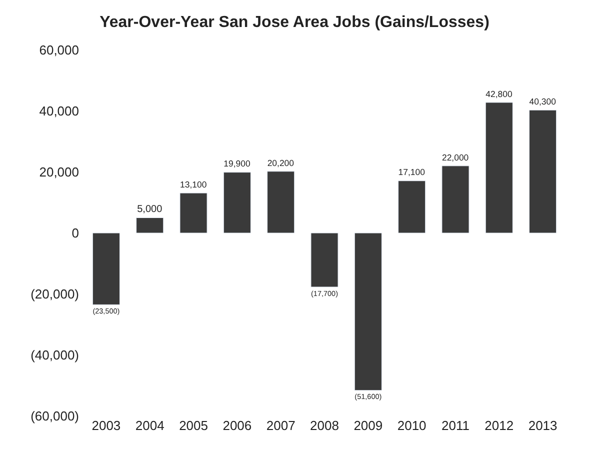  Describe the element at coordinates (193, 184) in the screenshot. I see `data-label: 13,100` at that location.